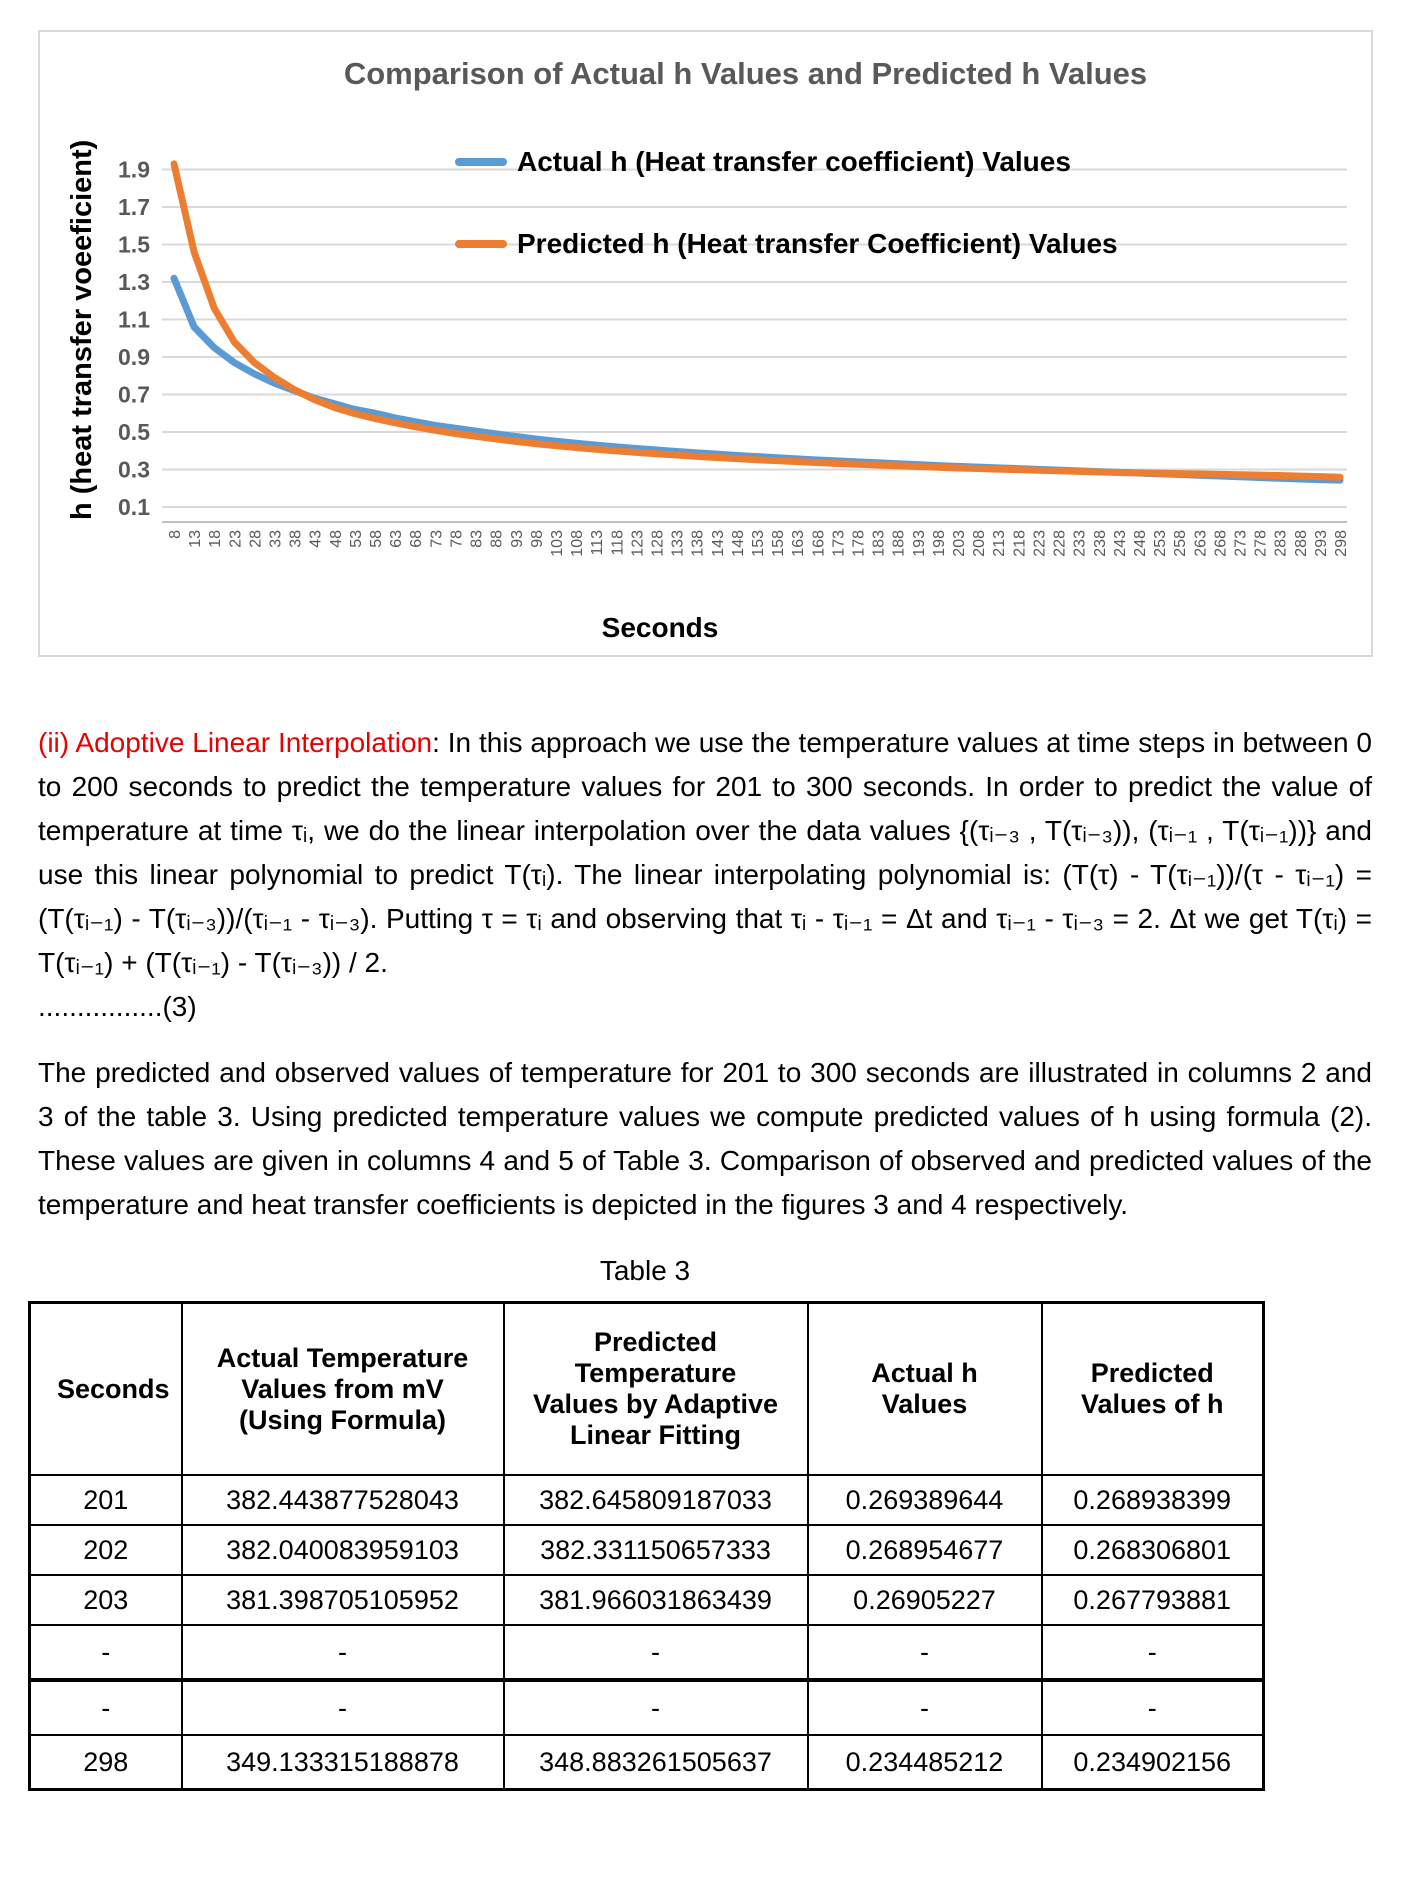  What do you see at coordinates (577, 543) in the screenshot?
I see `x-tick-label: 108` at bounding box center [577, 543].